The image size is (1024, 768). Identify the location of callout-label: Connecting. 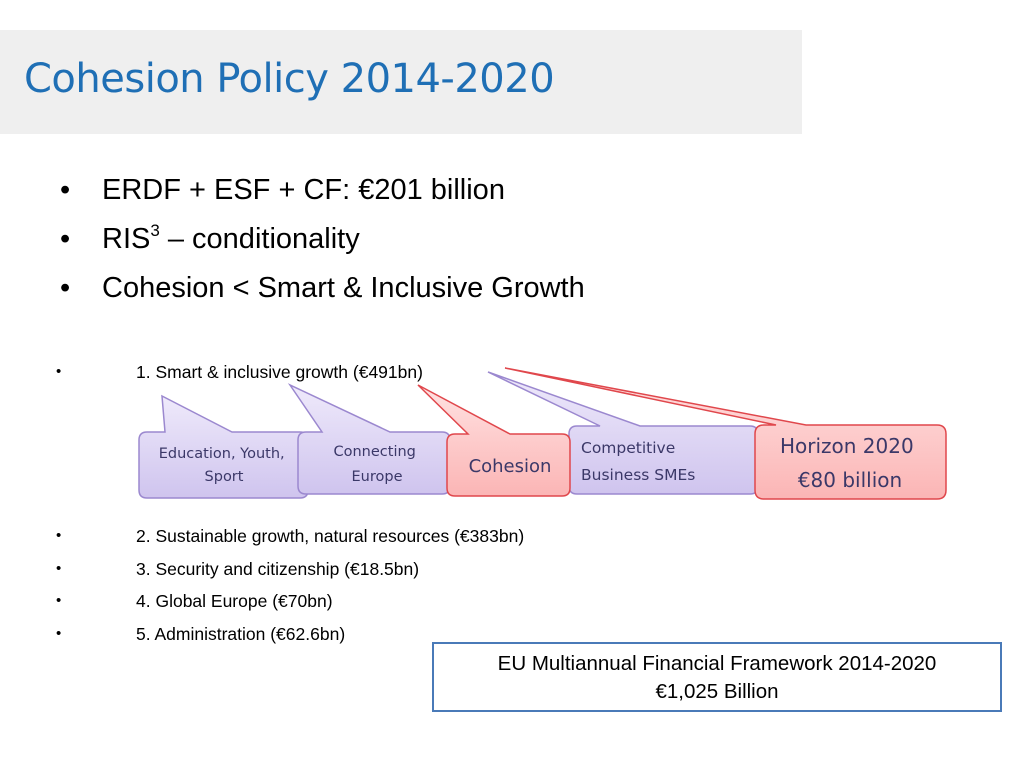
(375, 452).